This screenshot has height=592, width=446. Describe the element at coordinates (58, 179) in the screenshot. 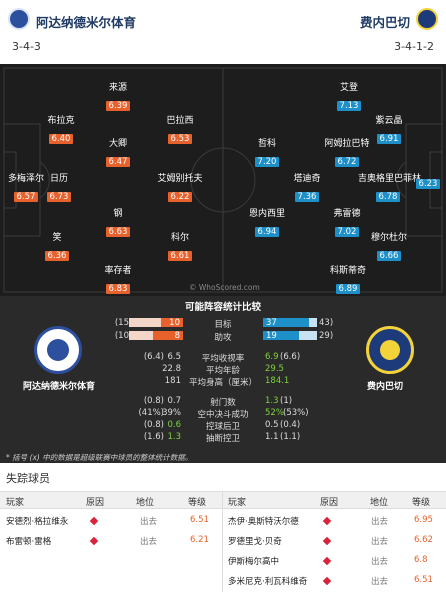

I see `player-name: 日历` at that location.